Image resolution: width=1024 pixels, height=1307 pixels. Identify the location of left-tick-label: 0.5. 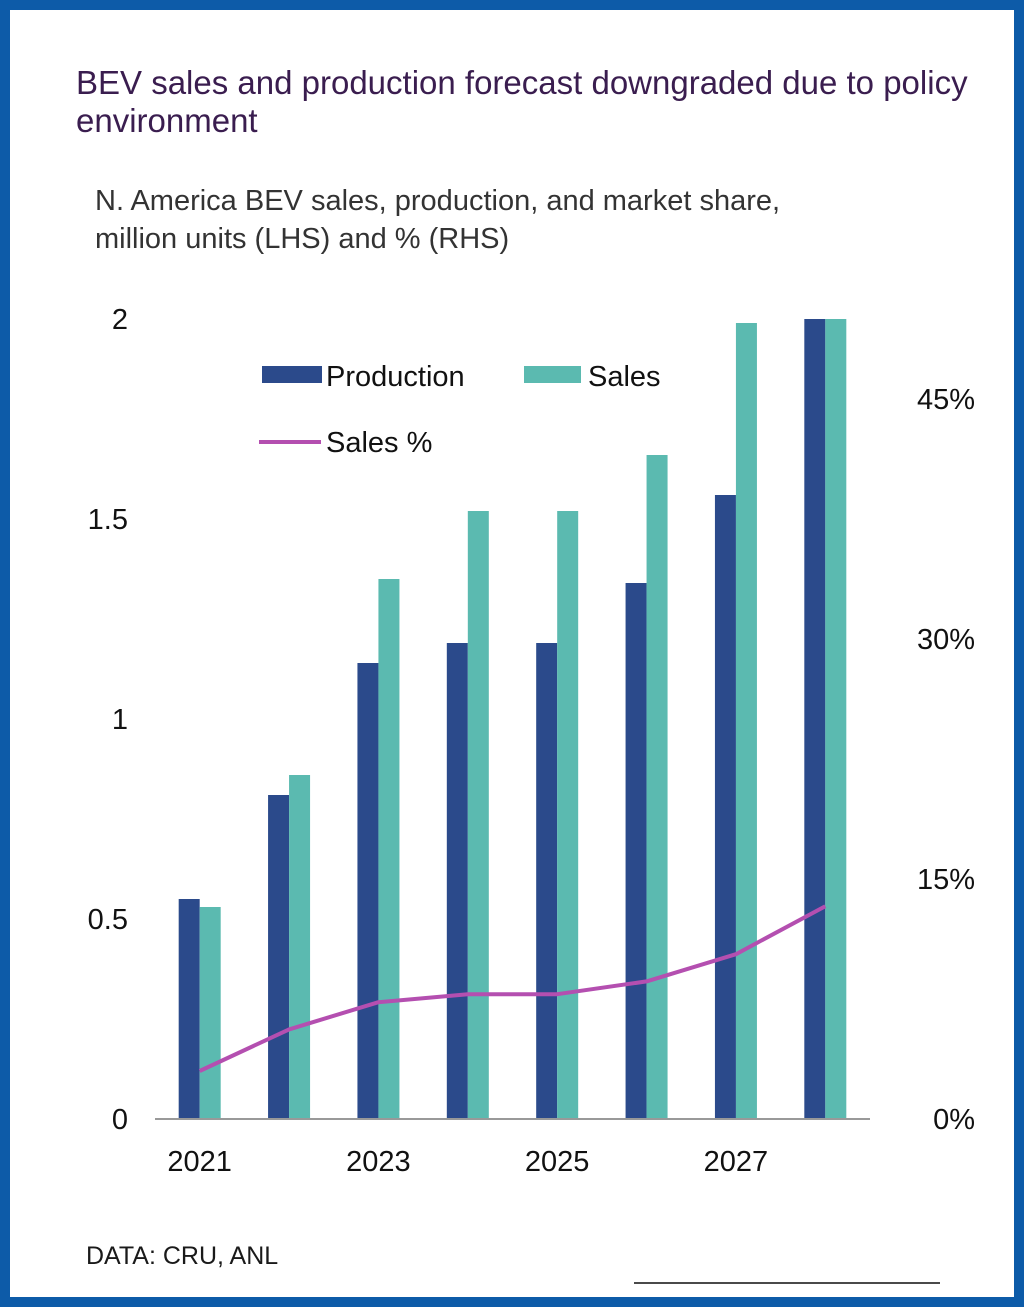
(108, 920).